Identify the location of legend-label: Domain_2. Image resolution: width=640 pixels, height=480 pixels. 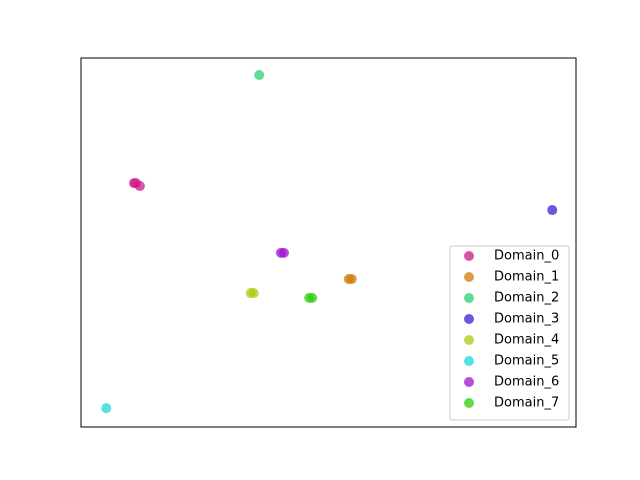
(526, 298).